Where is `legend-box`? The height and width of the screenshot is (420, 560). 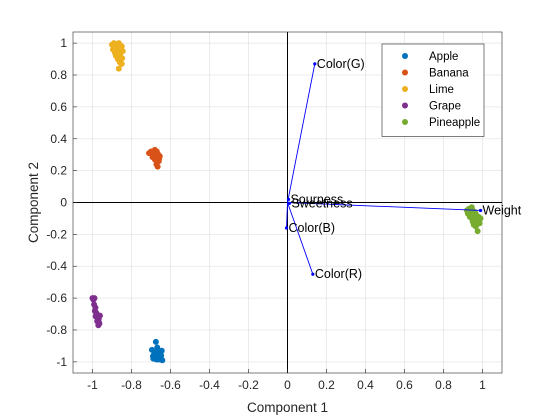 legend-box is located at coordinates (433, 90).